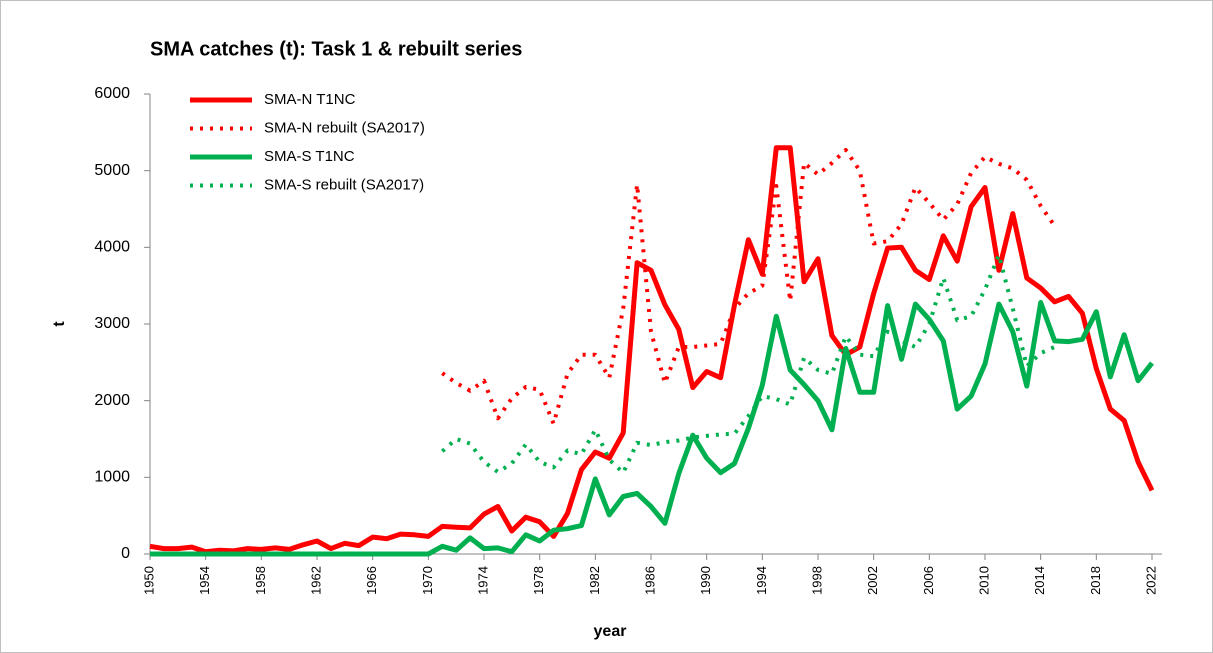  What do you see at coordinates (1039, 580) in the screenshot?
I see `x-tick-label: 2014` at bounding box center [1039, 580].